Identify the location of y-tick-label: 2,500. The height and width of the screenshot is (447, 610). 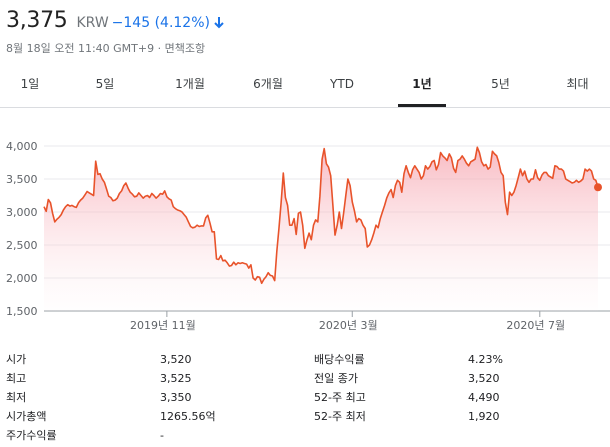
(22, 245).